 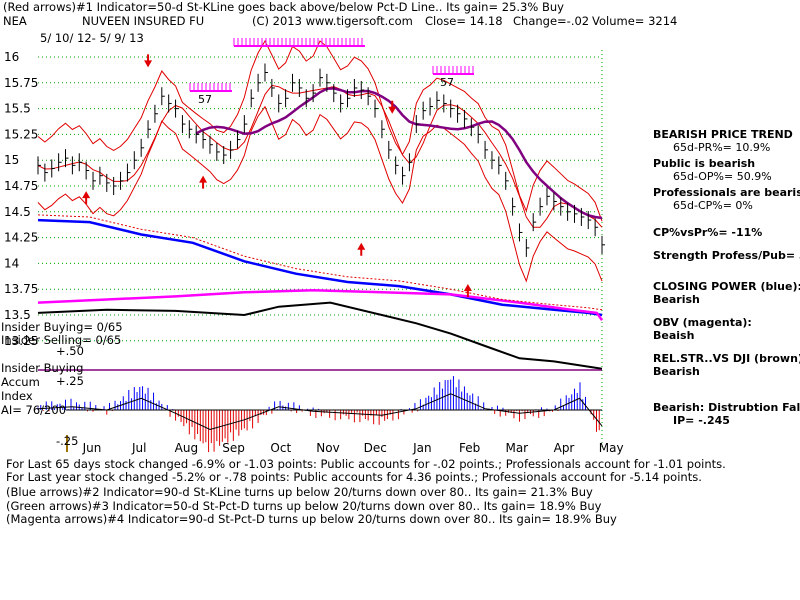 I want to click on x-tick-label: Apr, so click(x=564, y=448).